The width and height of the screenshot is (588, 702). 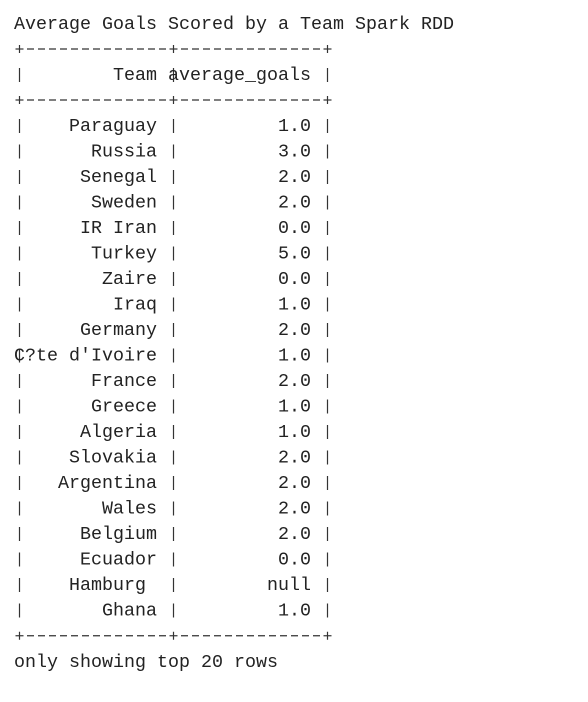 What do you see at coordinates (113, 585) in the screenshot?
I see `table-cell: Hamburg` at bounding box center [113, 585].